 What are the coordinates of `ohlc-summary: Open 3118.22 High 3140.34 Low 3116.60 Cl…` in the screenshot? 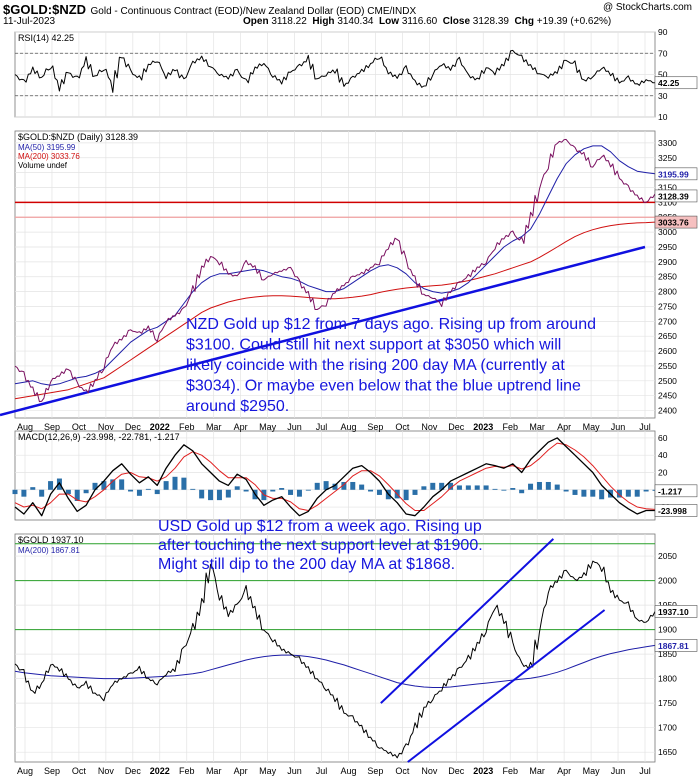 It's located at (427, 21).